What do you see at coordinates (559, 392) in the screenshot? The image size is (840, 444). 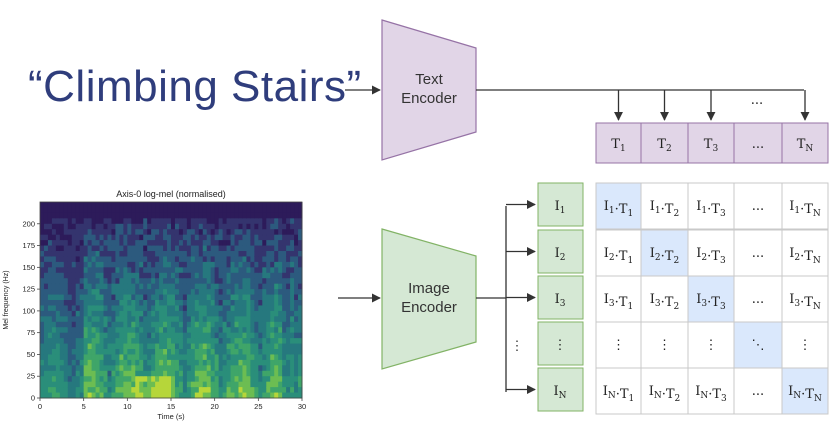 I see `image-embedding-label: IN` at bounding box center [559, 392].